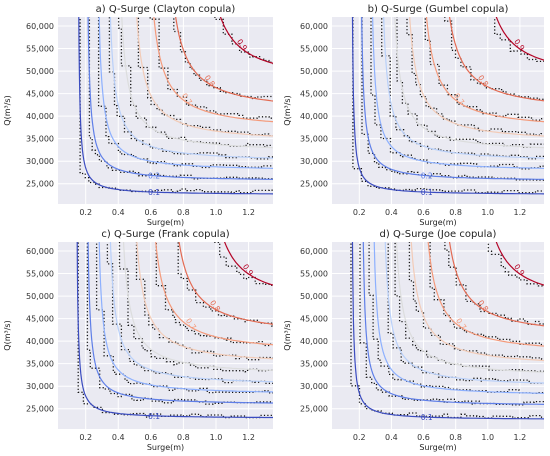  I want to click on panel-title: d) Q-Surge (Joe copula), so click(438, 234).